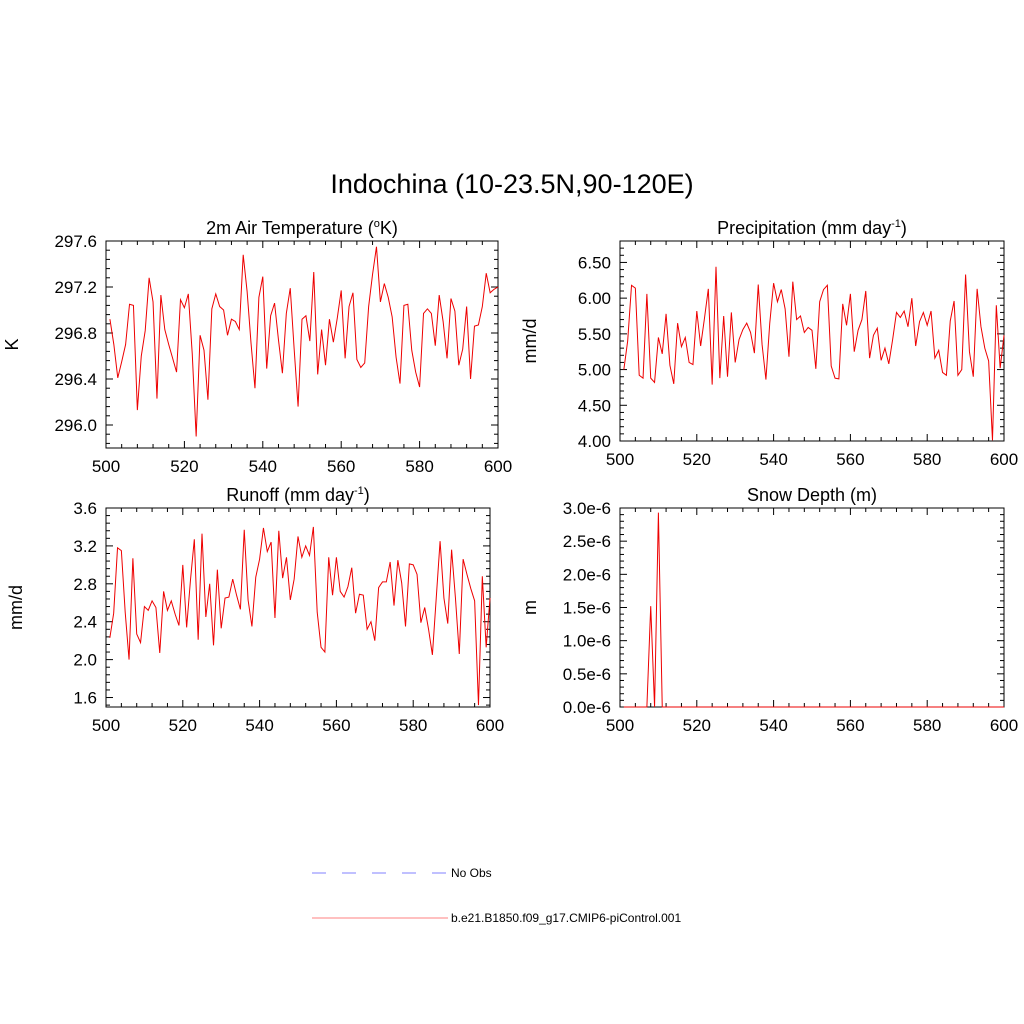 The image size is (1024, 1024). Describe the element at coordinates (587, 541) in the screenshot. I see `y-tick-label: 2.5e-6` at that location.